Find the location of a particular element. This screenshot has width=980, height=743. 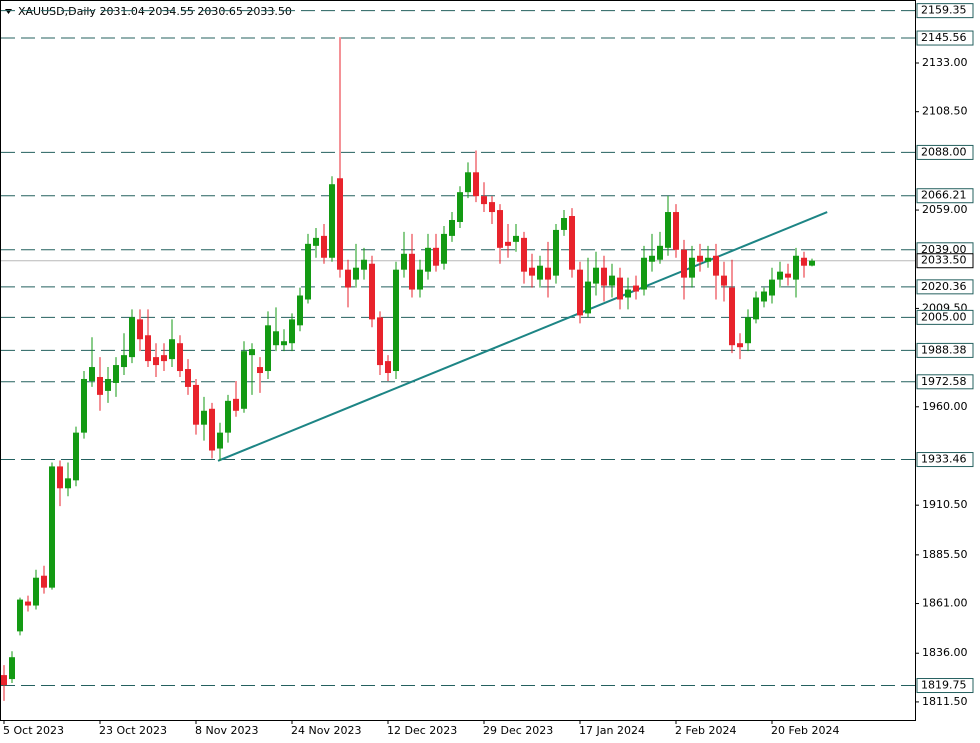

x-tick-label: 29 Dec 2023 is located at coordinates (518, 730).